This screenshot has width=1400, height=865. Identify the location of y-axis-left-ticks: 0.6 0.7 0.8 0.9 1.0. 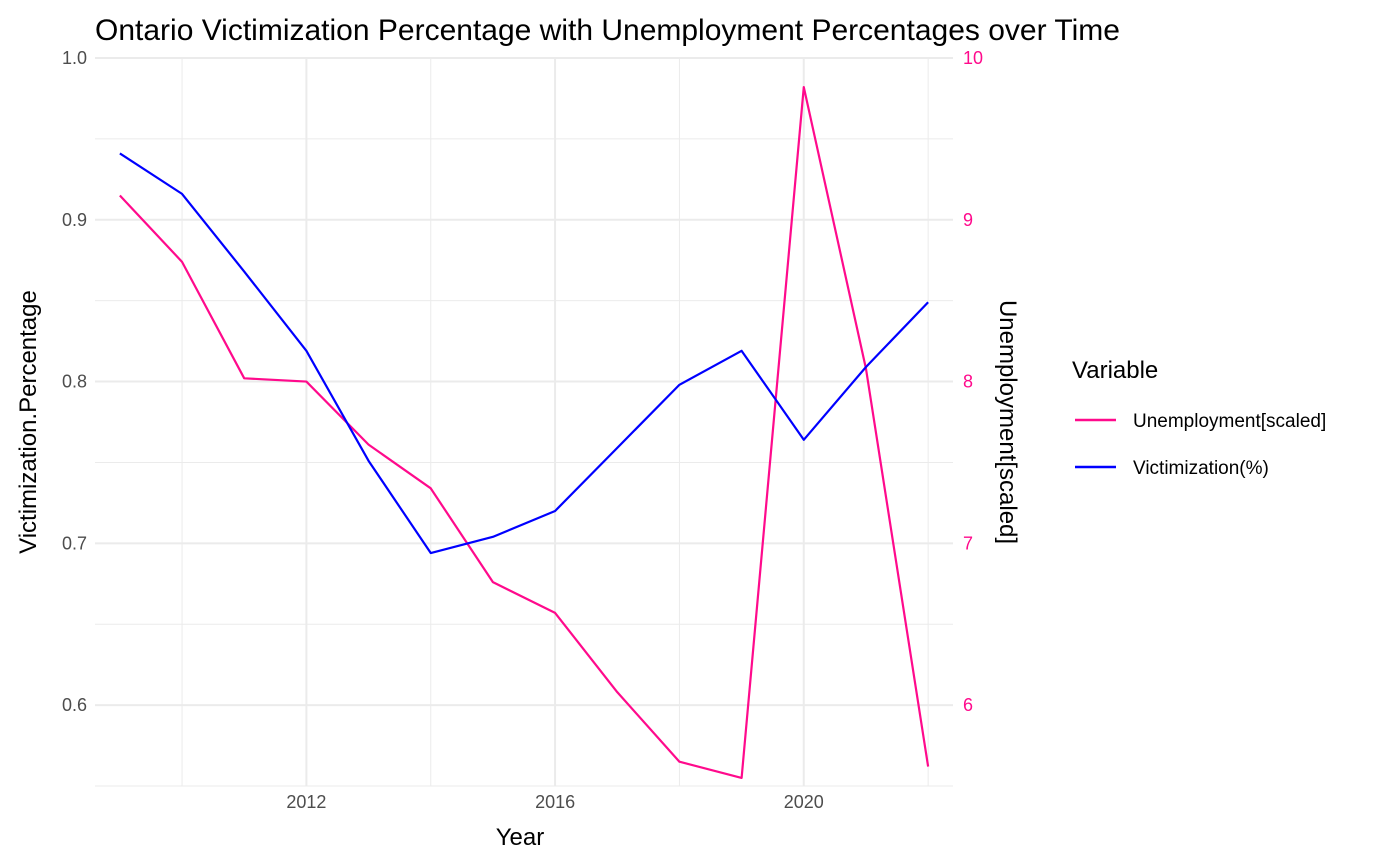
(74, 381).